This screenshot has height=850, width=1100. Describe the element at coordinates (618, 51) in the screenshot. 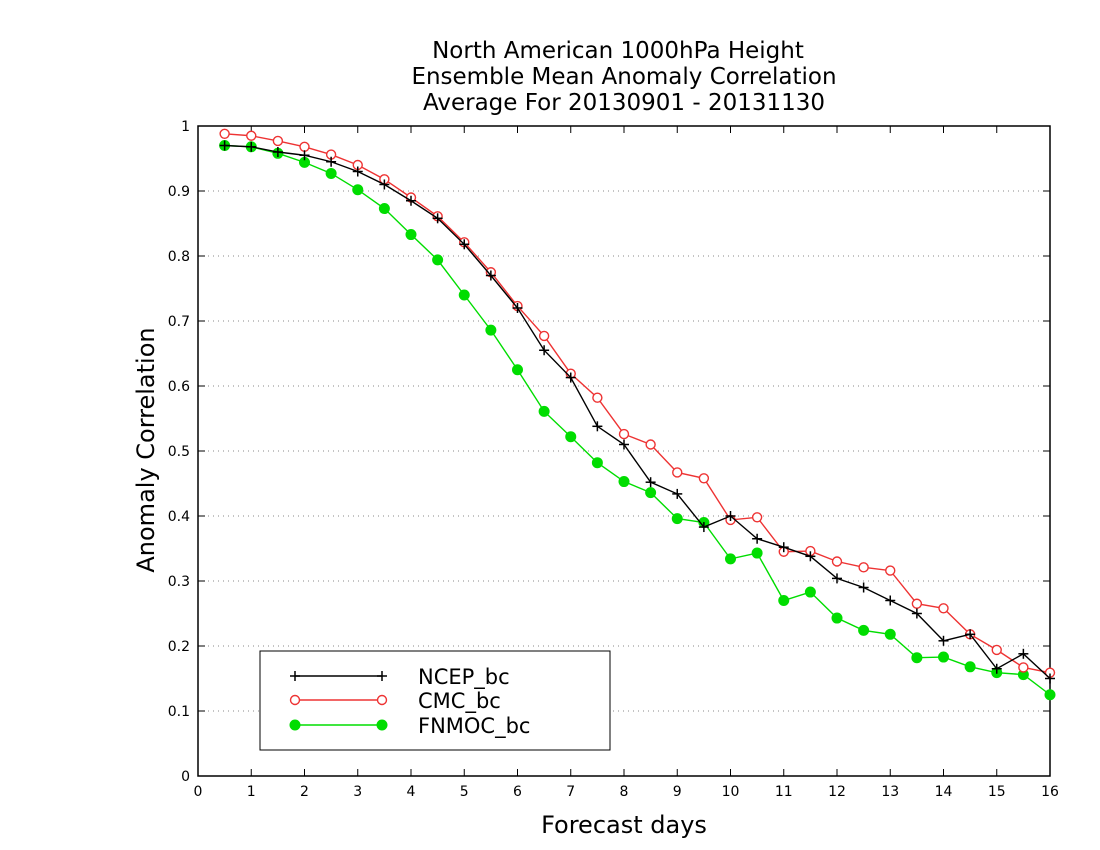

I see `title-line-1: North American 1000hPa Height` at that location.